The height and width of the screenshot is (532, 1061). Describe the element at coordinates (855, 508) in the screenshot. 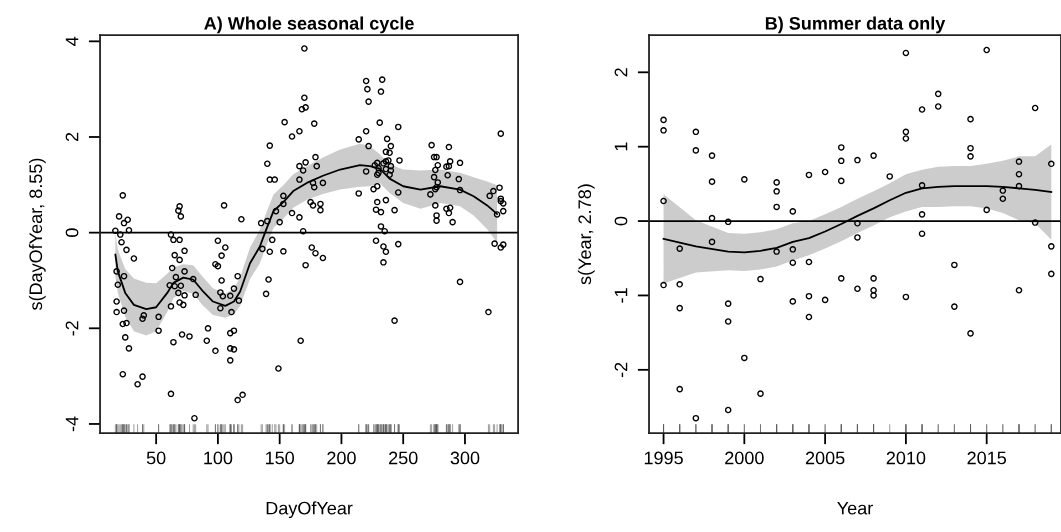

I see `x-axis-title: Year` at that location.